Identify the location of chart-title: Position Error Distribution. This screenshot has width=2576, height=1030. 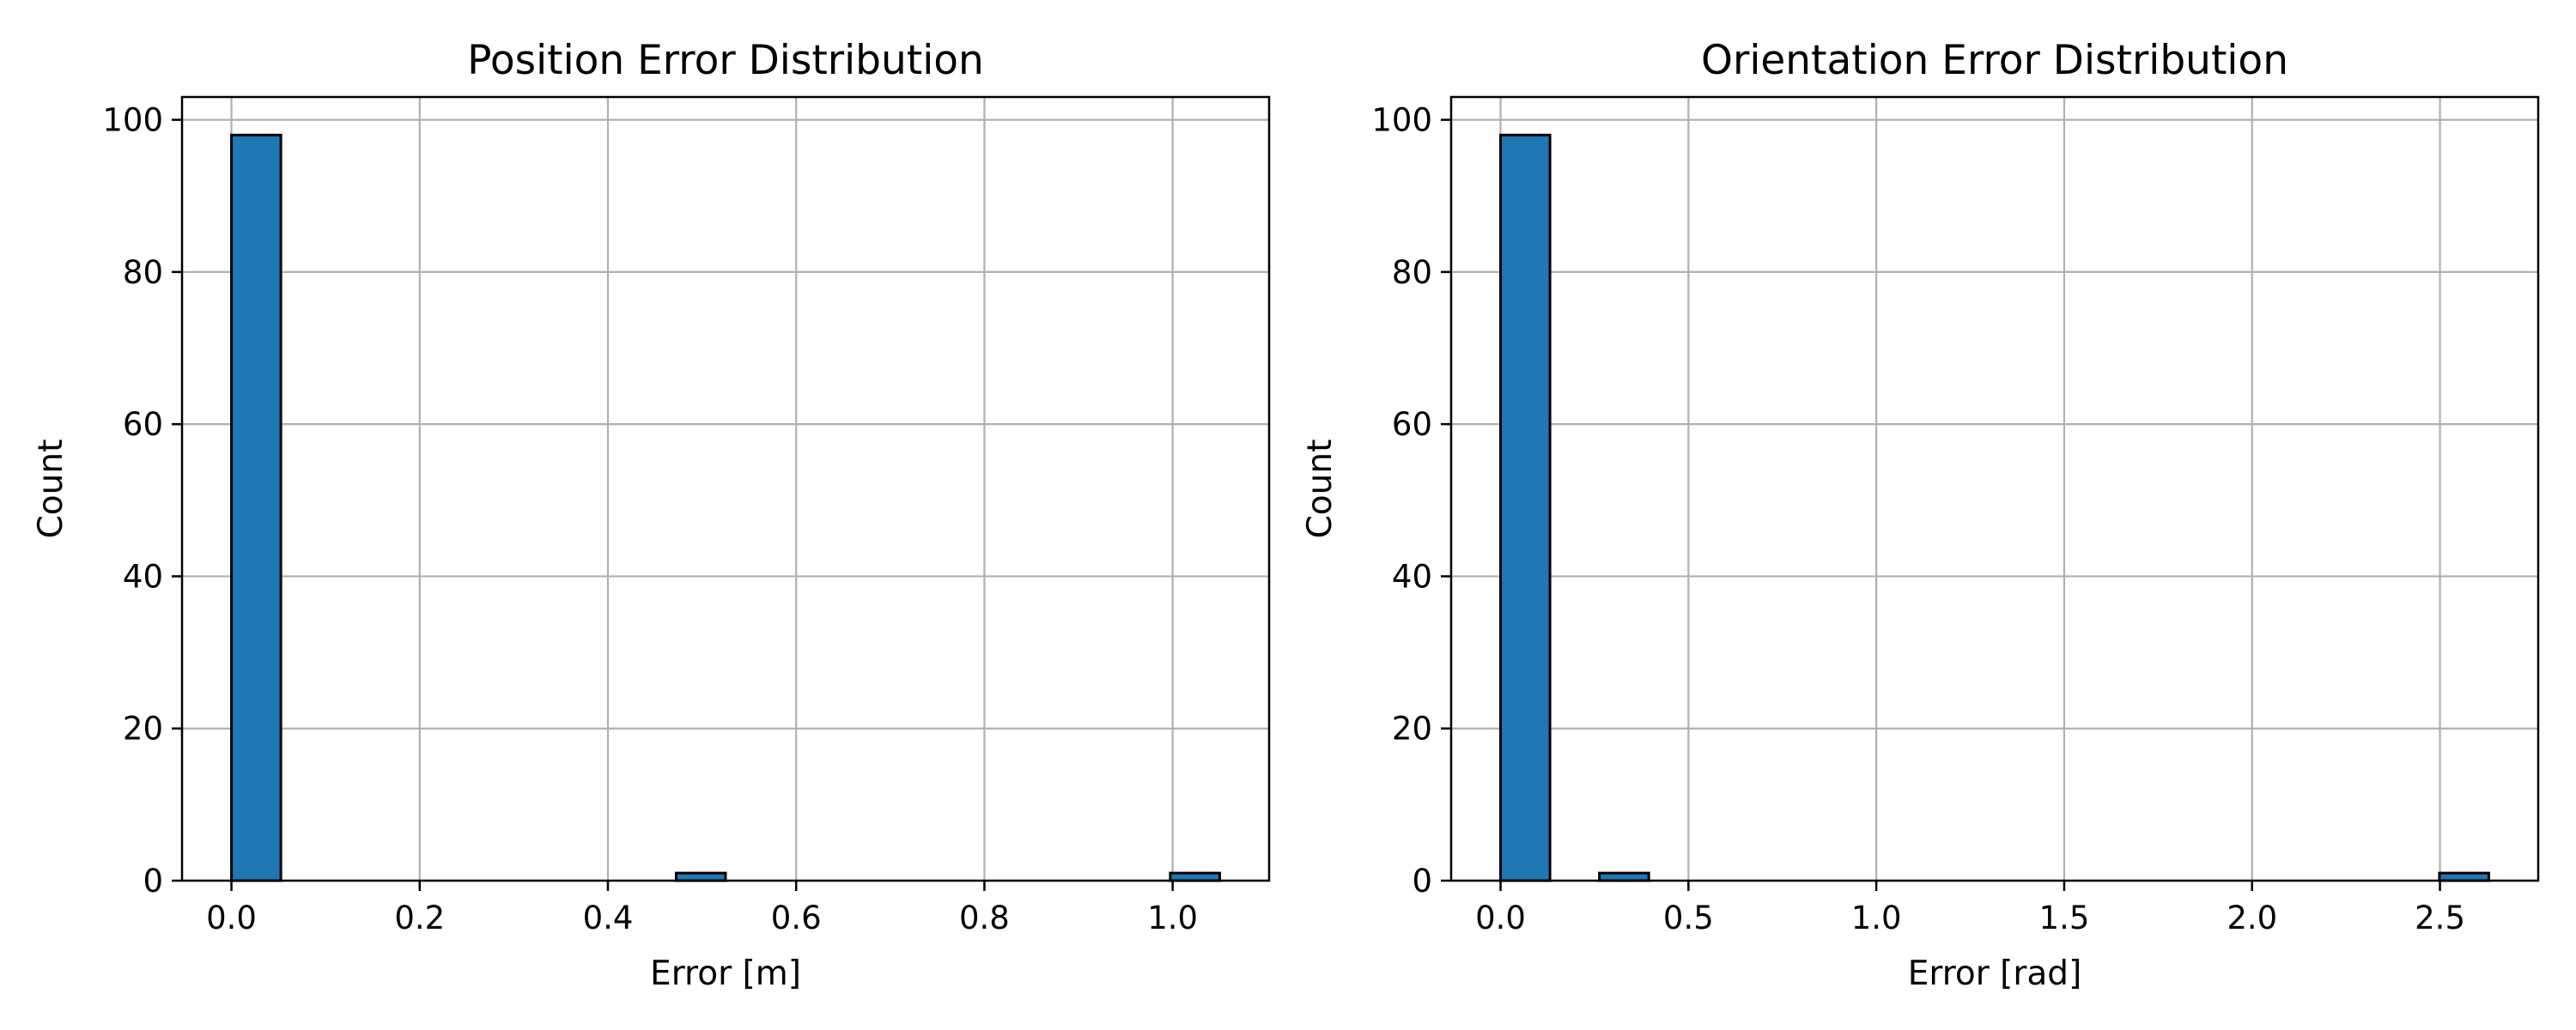
(726, 60).